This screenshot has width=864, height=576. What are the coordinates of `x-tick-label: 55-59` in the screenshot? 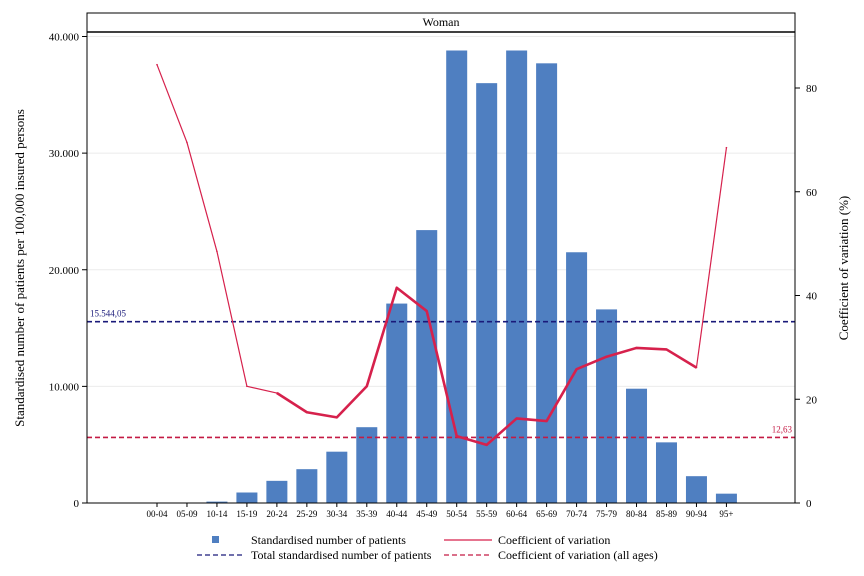 It's located at (486, 514).